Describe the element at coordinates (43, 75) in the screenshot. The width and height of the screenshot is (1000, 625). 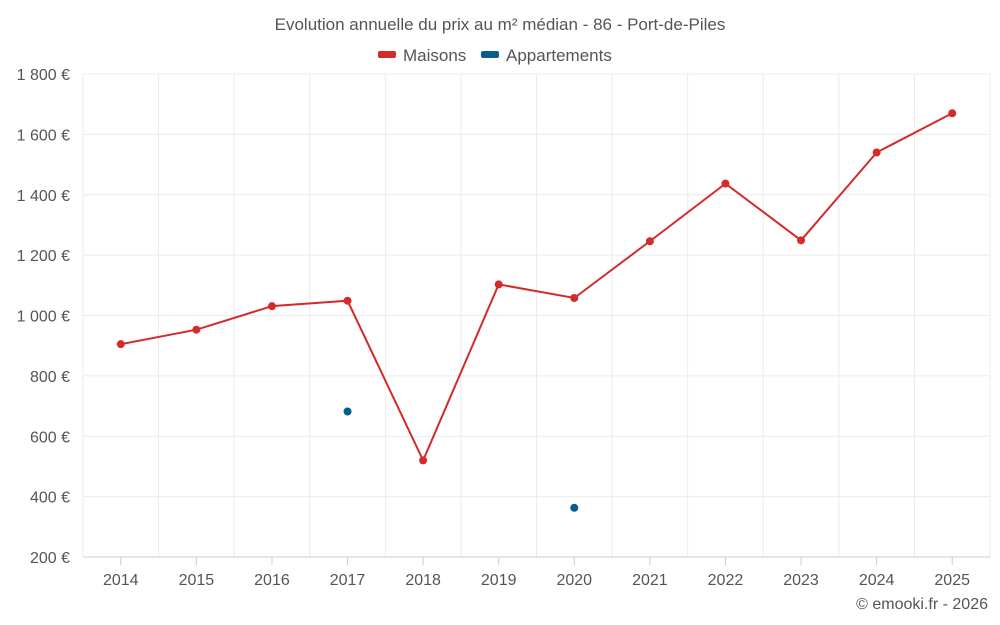
I see `y-tick-label: 1 800 €` at that location.